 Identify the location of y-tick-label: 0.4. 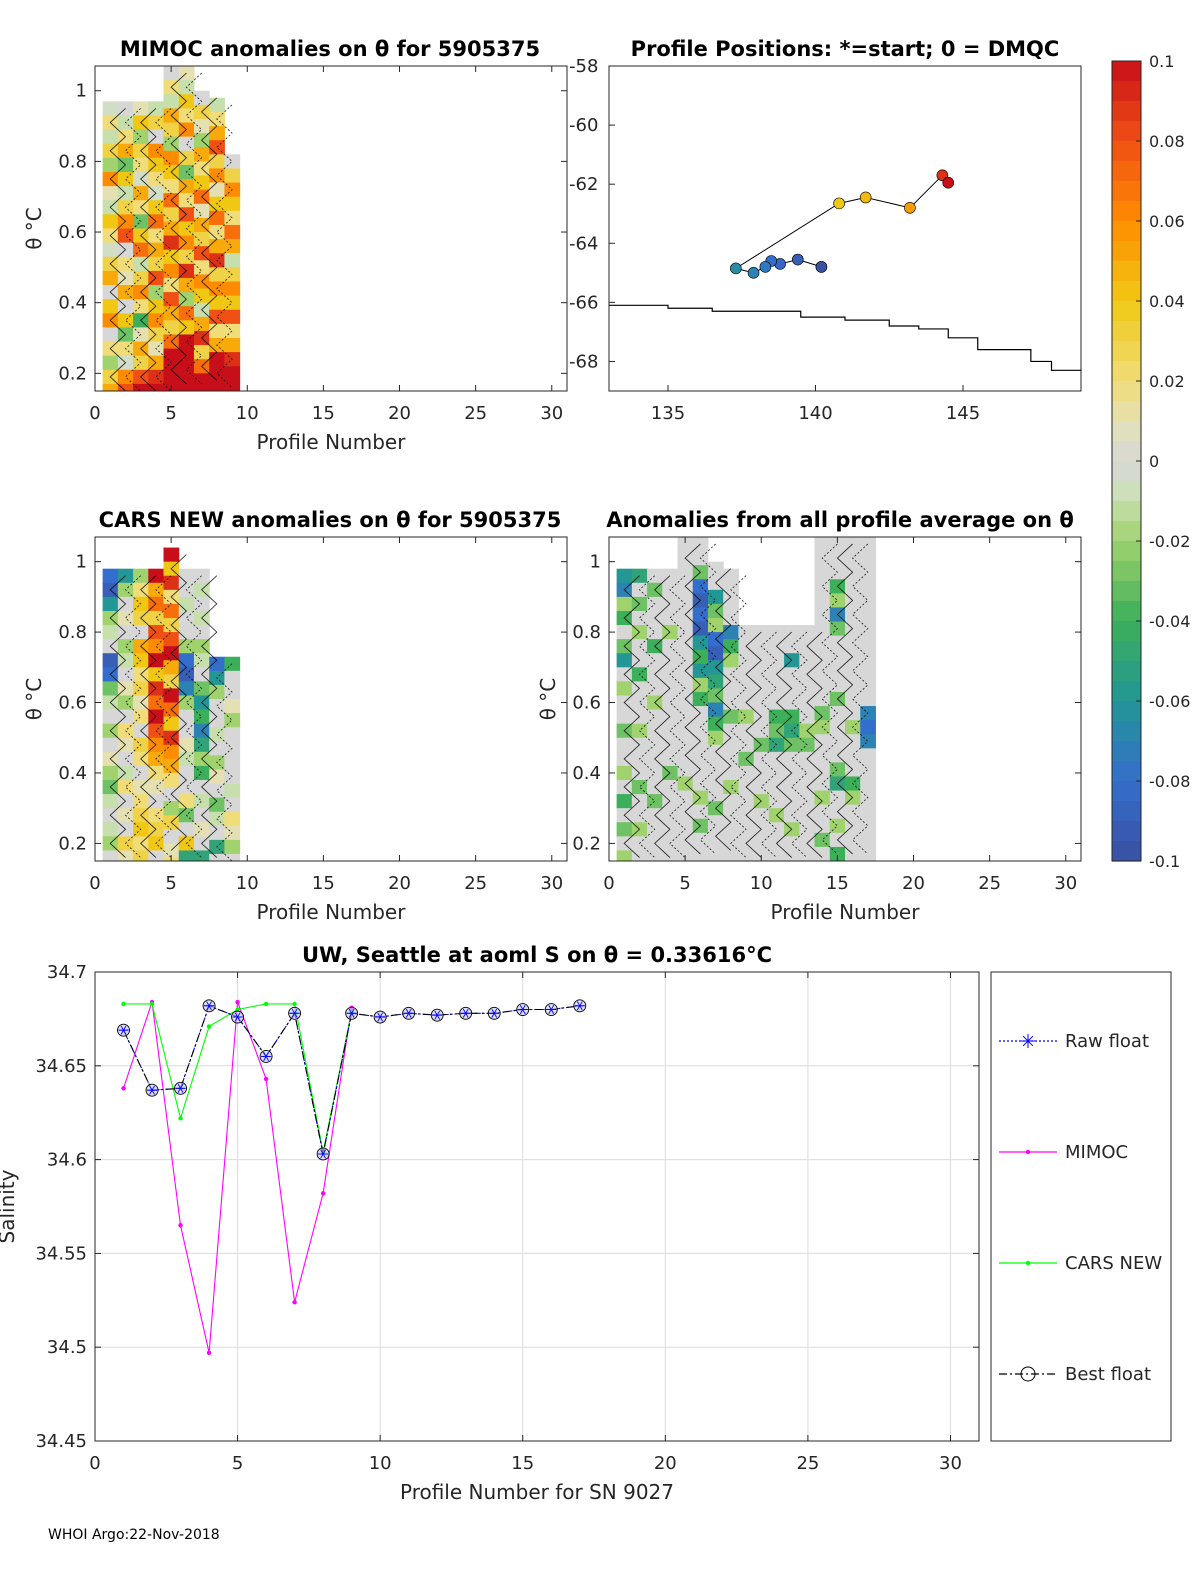
(586, 773).